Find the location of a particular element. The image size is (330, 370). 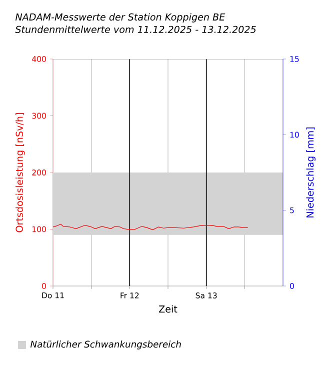

x-axis-title: Zeit is located at coordinates (168, 309).